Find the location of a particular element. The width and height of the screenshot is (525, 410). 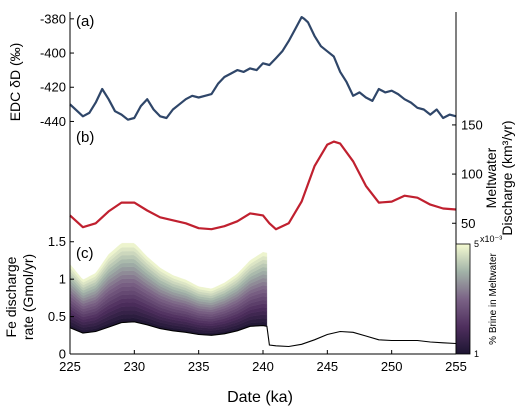

panel-label-c: (c) is located at coordinates (85, 253).